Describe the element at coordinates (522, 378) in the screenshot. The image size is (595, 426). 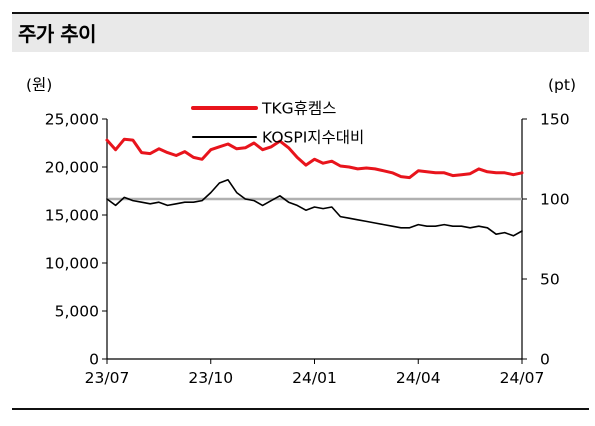
I see `x-tick-label: 24/07` at that location.